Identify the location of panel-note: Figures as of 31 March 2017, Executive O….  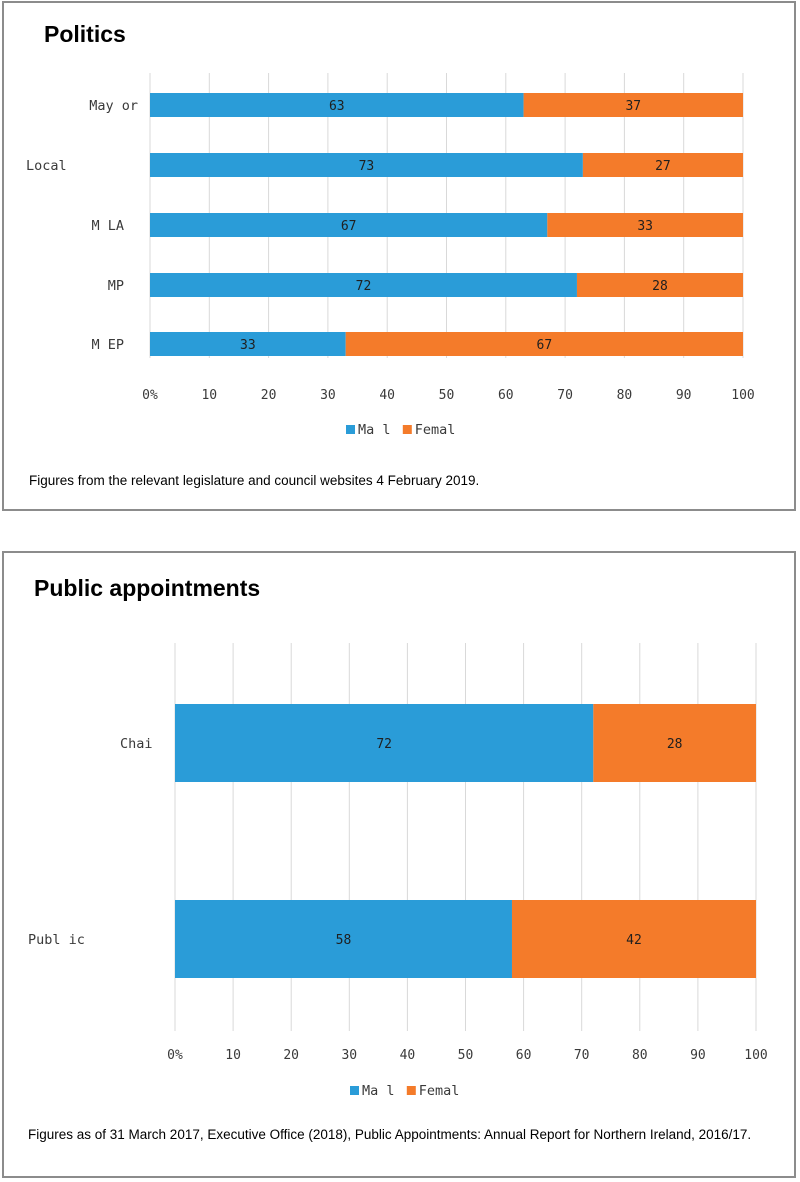
(390, 1134).